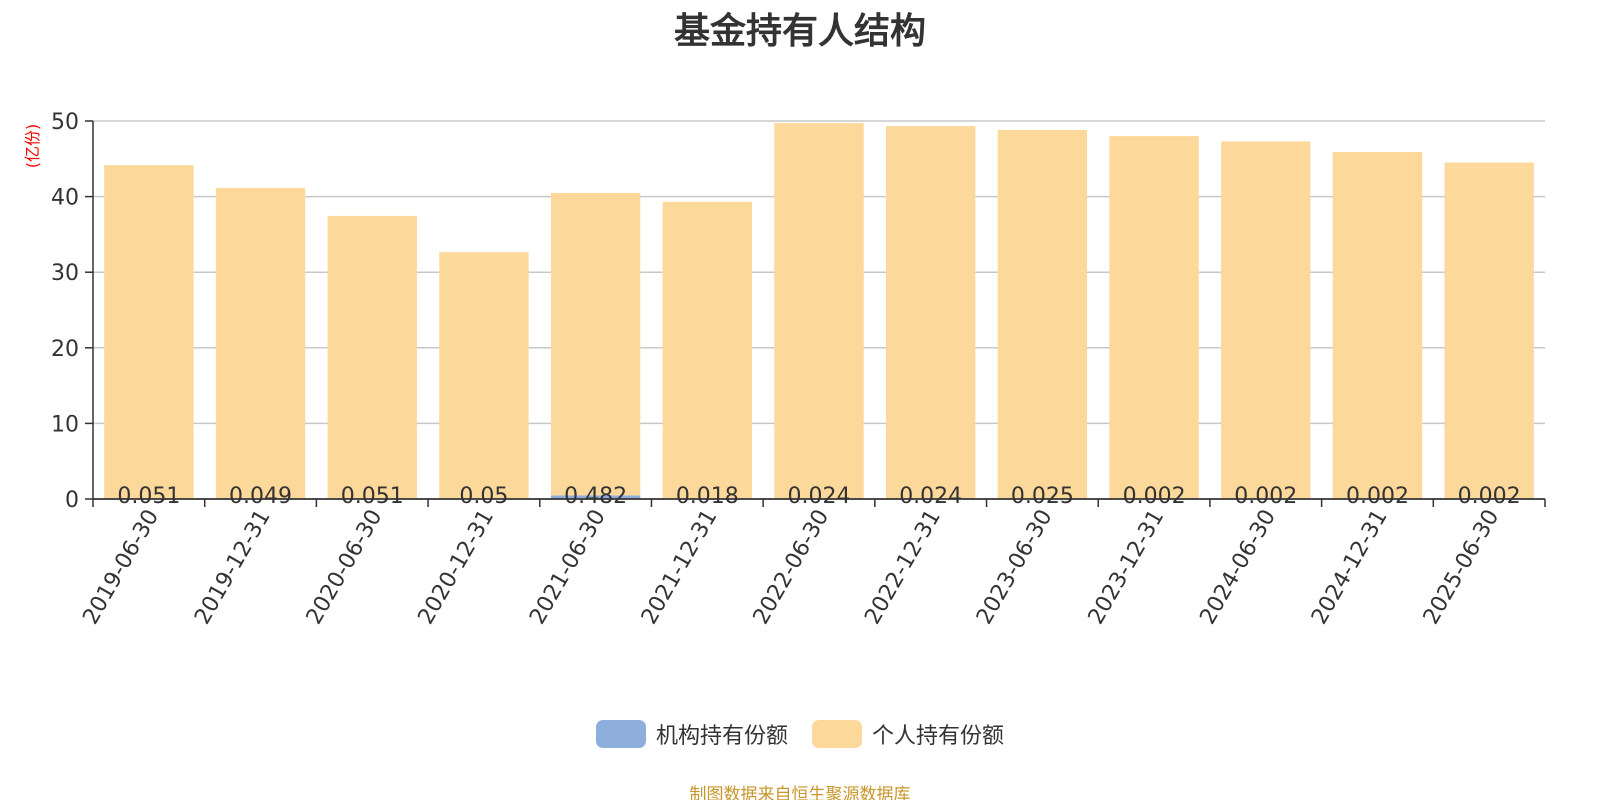 Image resolution: width=1600 pixels, height=800 pixels. What do you see at coordinates (903, 567) in the screenshot?
I see `x-tick-label: 2022-12-31` at bounding box center [903, 567].